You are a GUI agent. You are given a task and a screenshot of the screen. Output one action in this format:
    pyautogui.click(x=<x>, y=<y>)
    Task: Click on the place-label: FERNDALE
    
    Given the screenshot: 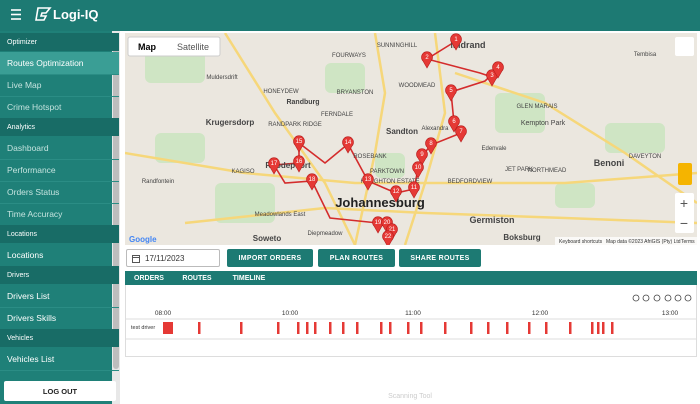 What is the action you would take?
    pyautogui.click(x=337, y=115)
    